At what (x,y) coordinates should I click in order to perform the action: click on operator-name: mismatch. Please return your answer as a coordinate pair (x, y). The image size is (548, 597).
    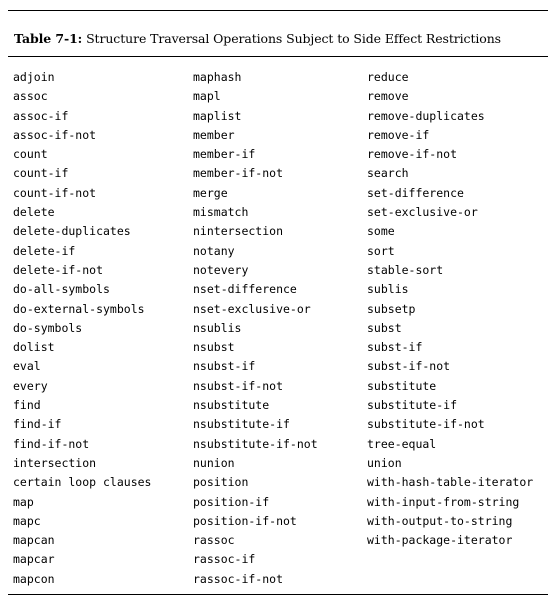
    Looking at the image, I should click on (221, 212).